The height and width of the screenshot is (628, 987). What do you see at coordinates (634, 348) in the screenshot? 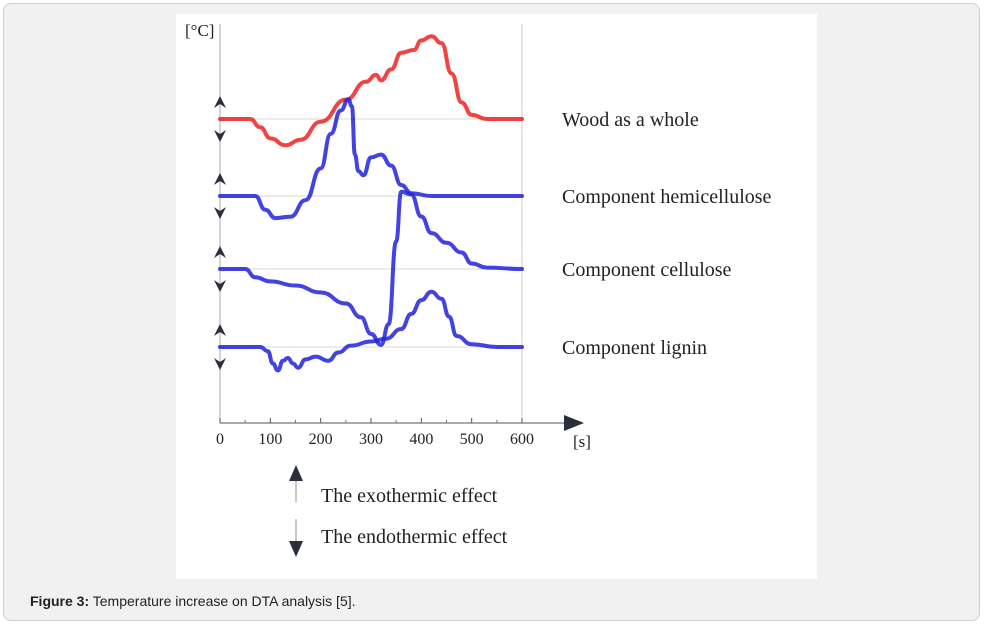
I see `series-label: Component lignin` at bounding box center [634, 348].